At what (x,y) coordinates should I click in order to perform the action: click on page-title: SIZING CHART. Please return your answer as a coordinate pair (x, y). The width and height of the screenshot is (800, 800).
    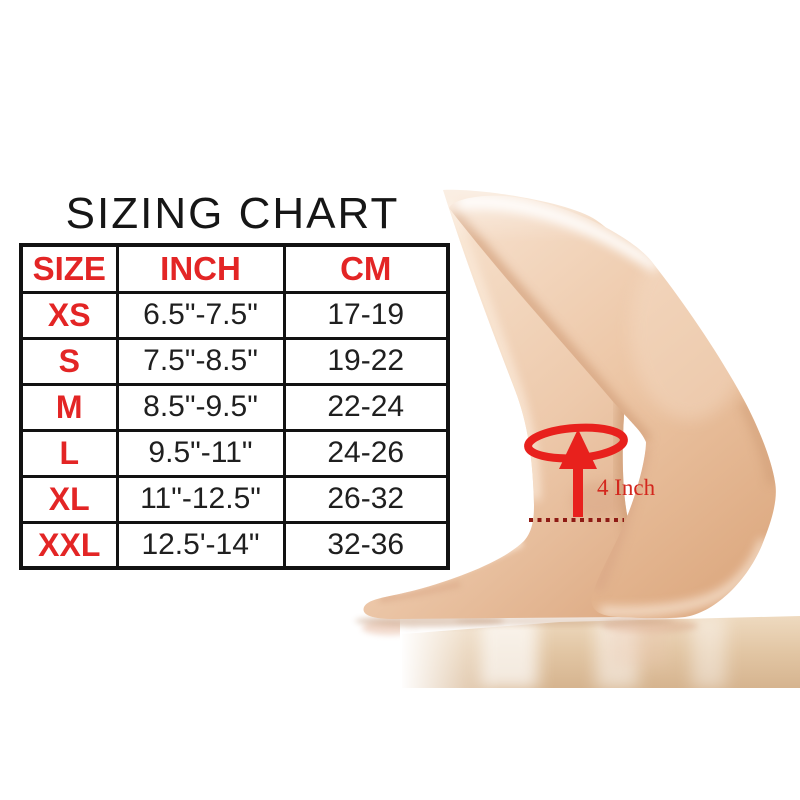
    Looking at the image, I should click on (232, 213).